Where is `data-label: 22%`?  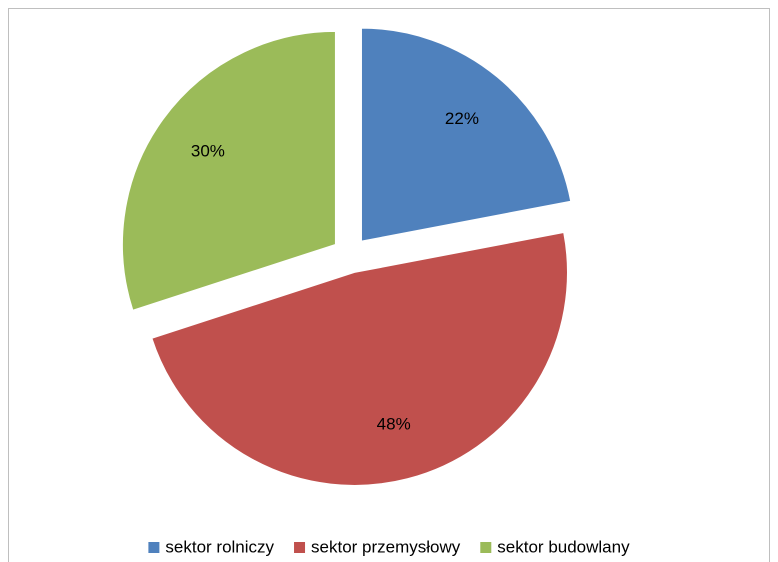
data-label: 22% is located at coordinates (462, 118).